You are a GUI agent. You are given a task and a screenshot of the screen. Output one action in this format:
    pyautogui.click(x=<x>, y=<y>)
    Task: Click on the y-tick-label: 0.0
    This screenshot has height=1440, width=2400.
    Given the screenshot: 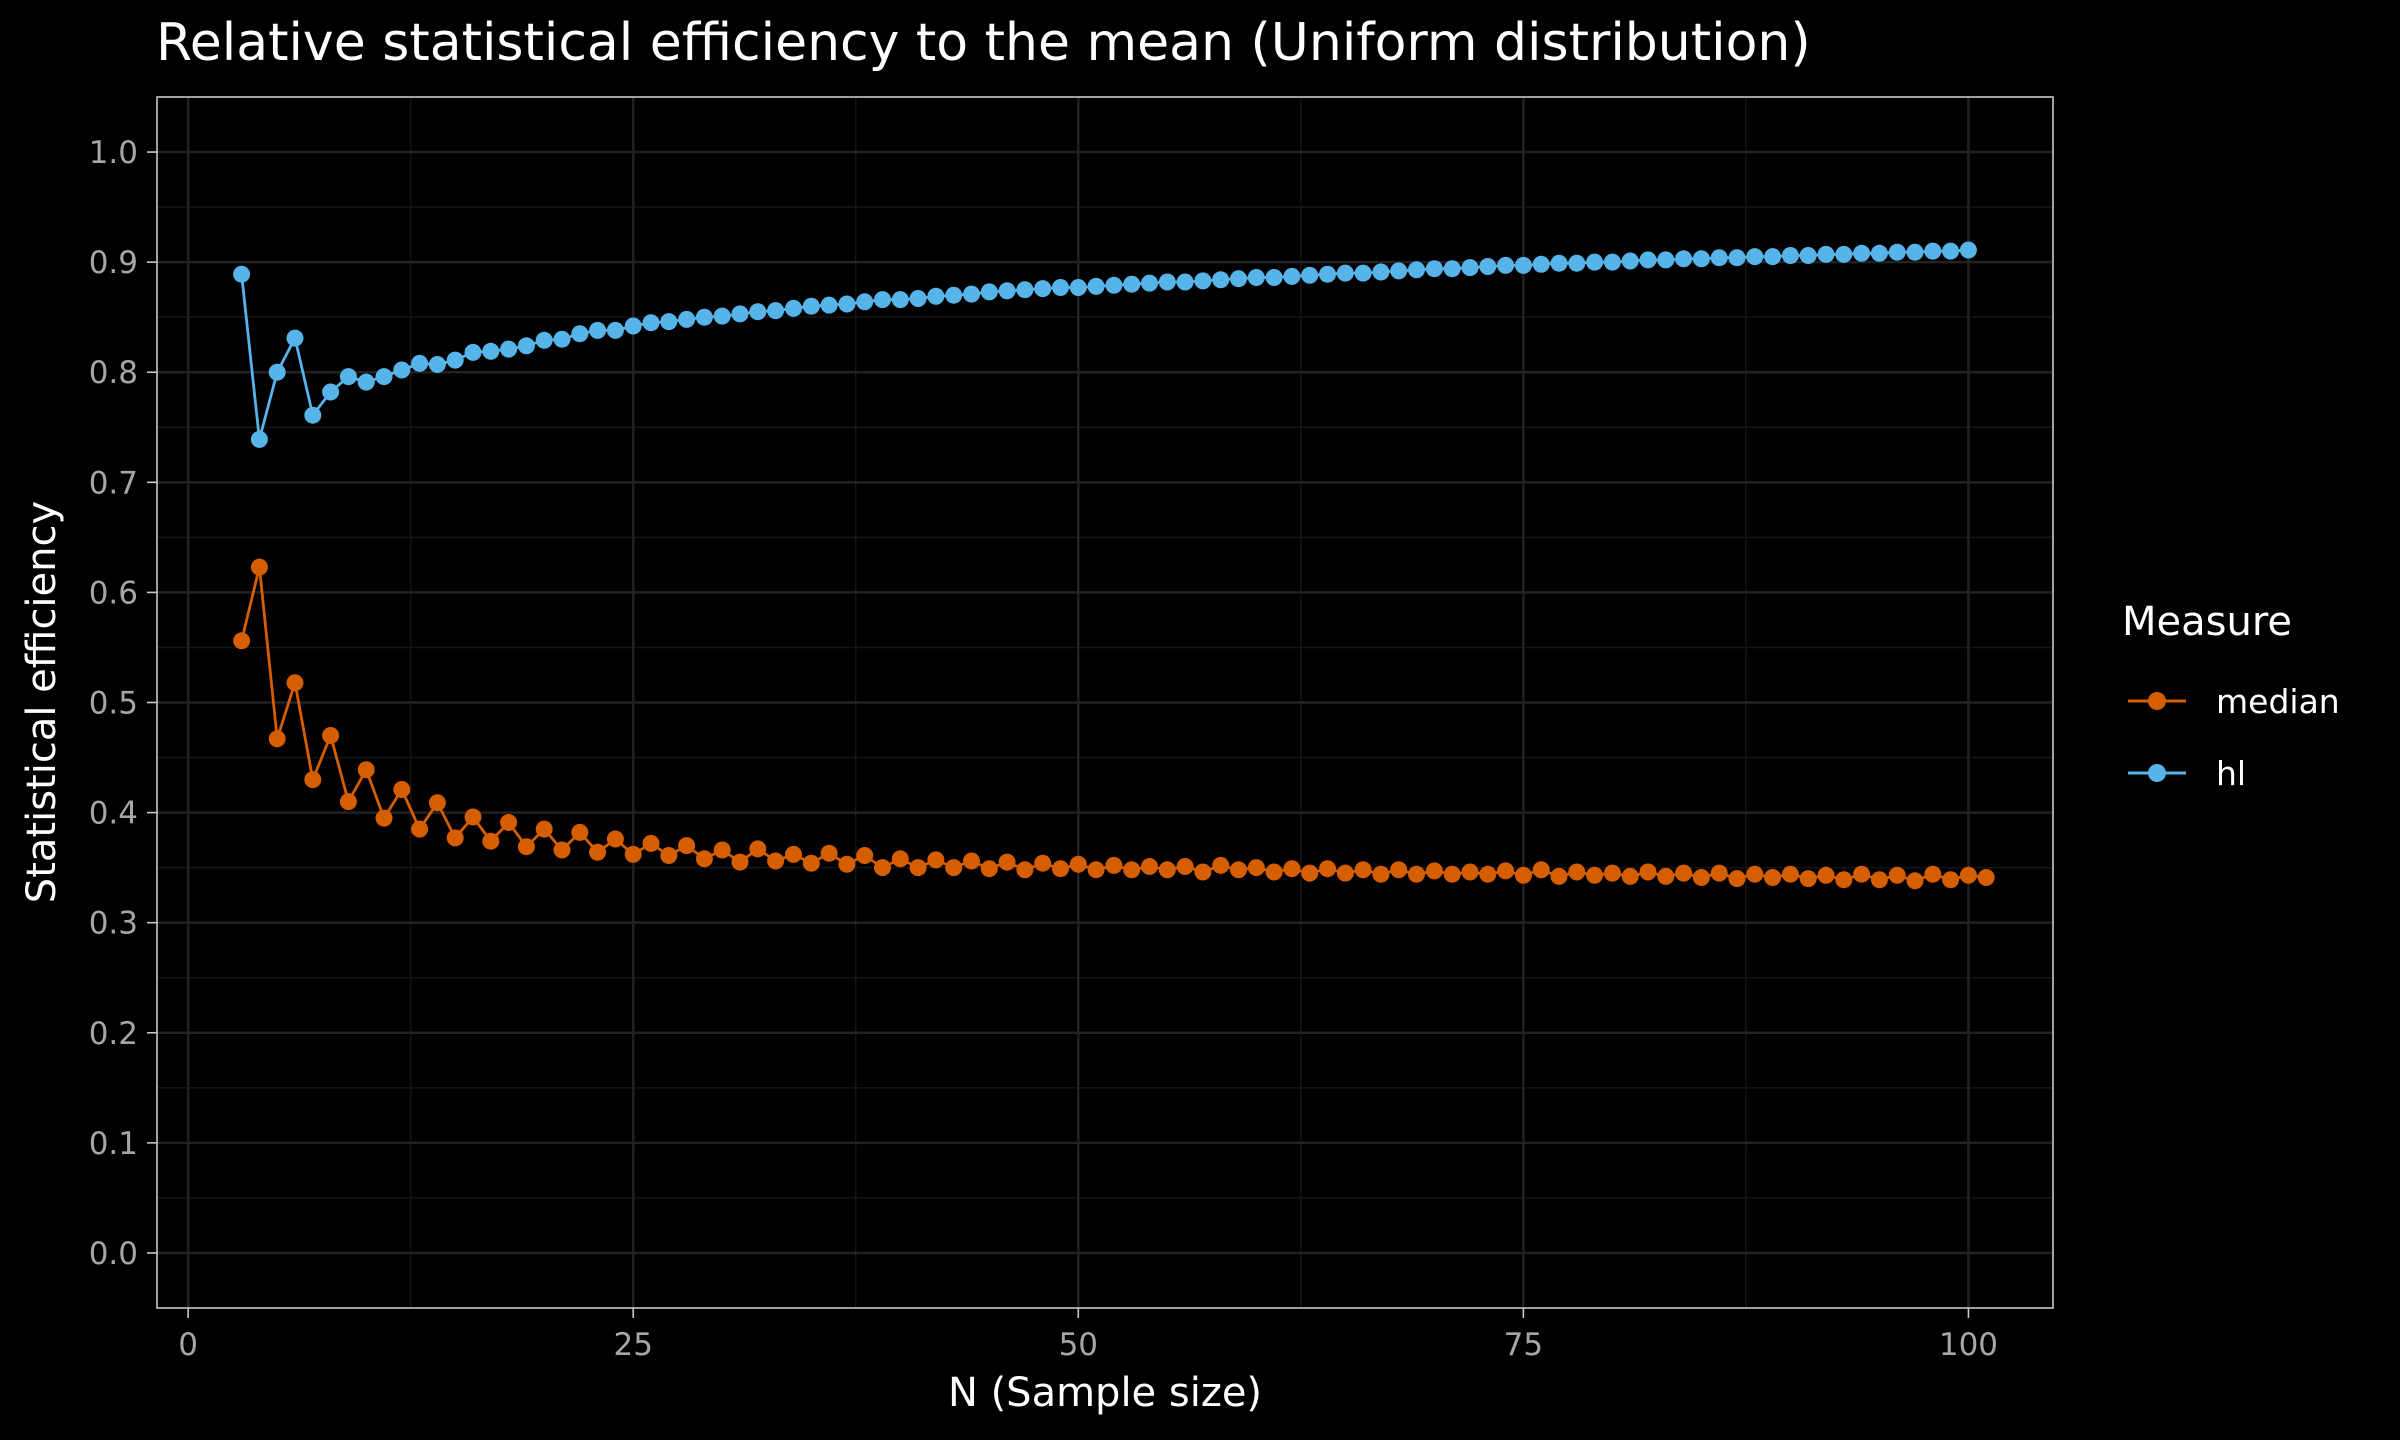 What is the action you would take?
    pyautogui.click(x=113, y=1254)
    